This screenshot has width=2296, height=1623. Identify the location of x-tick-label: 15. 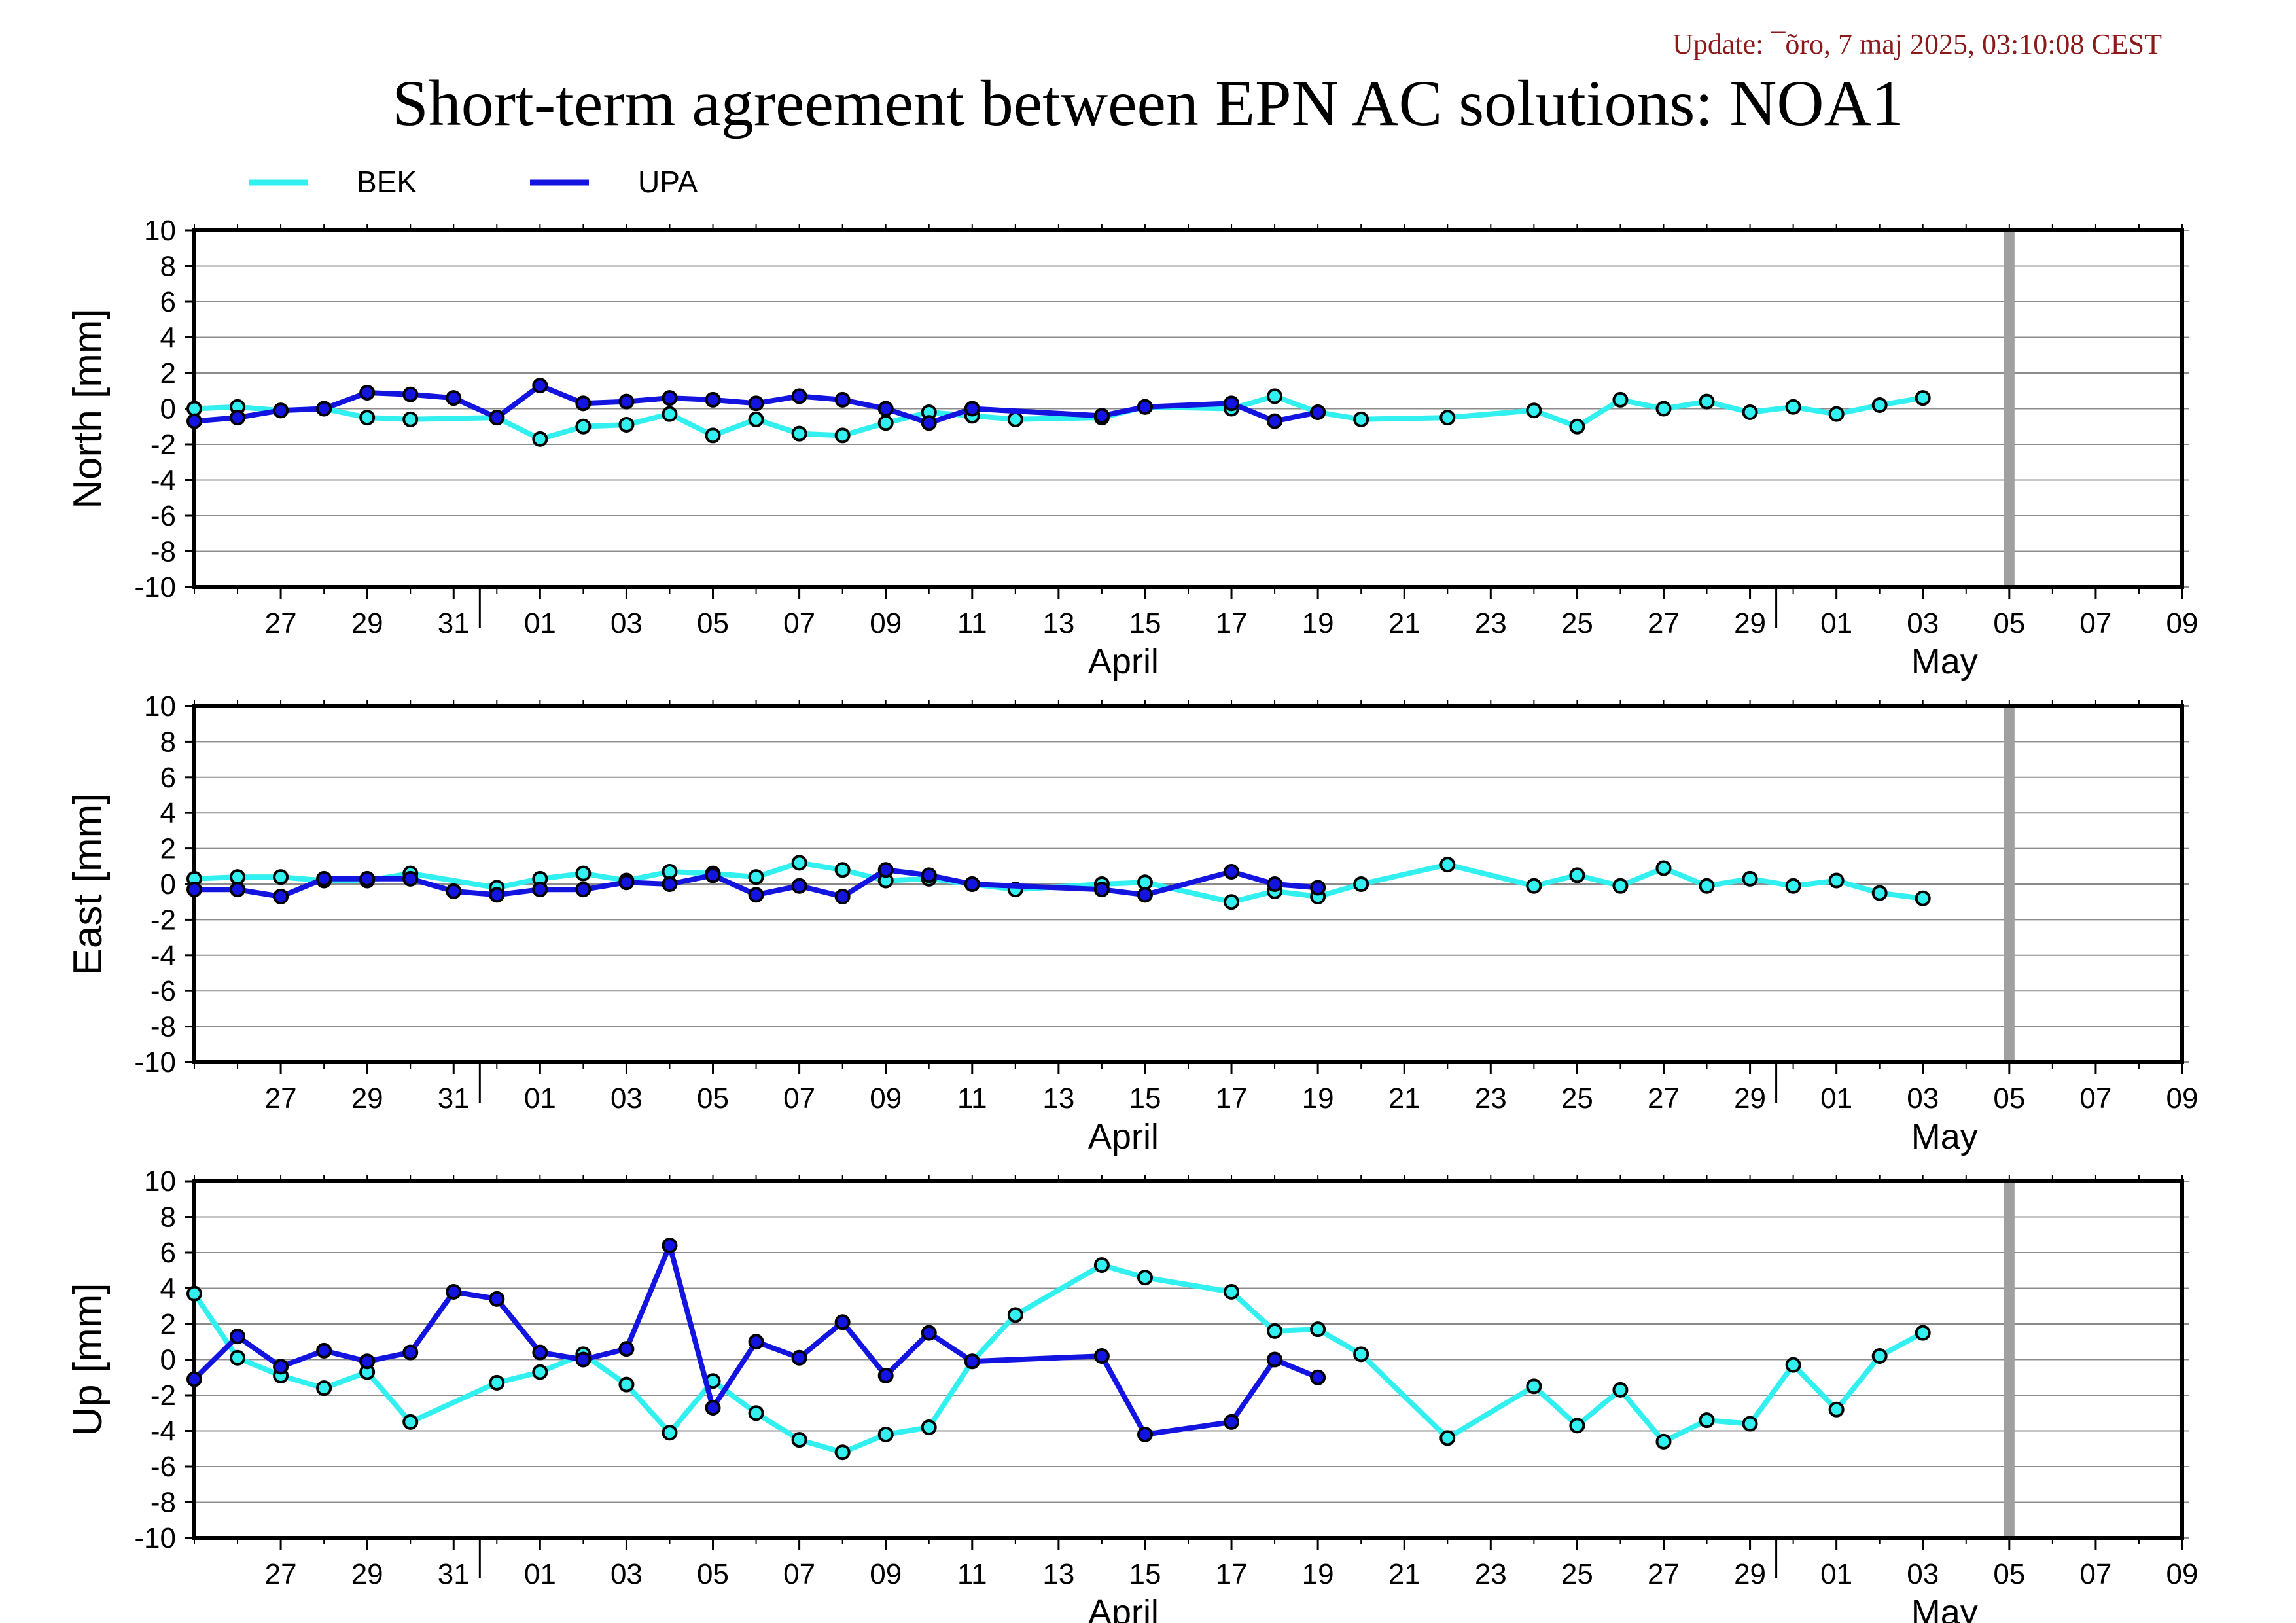
(1145, 623).